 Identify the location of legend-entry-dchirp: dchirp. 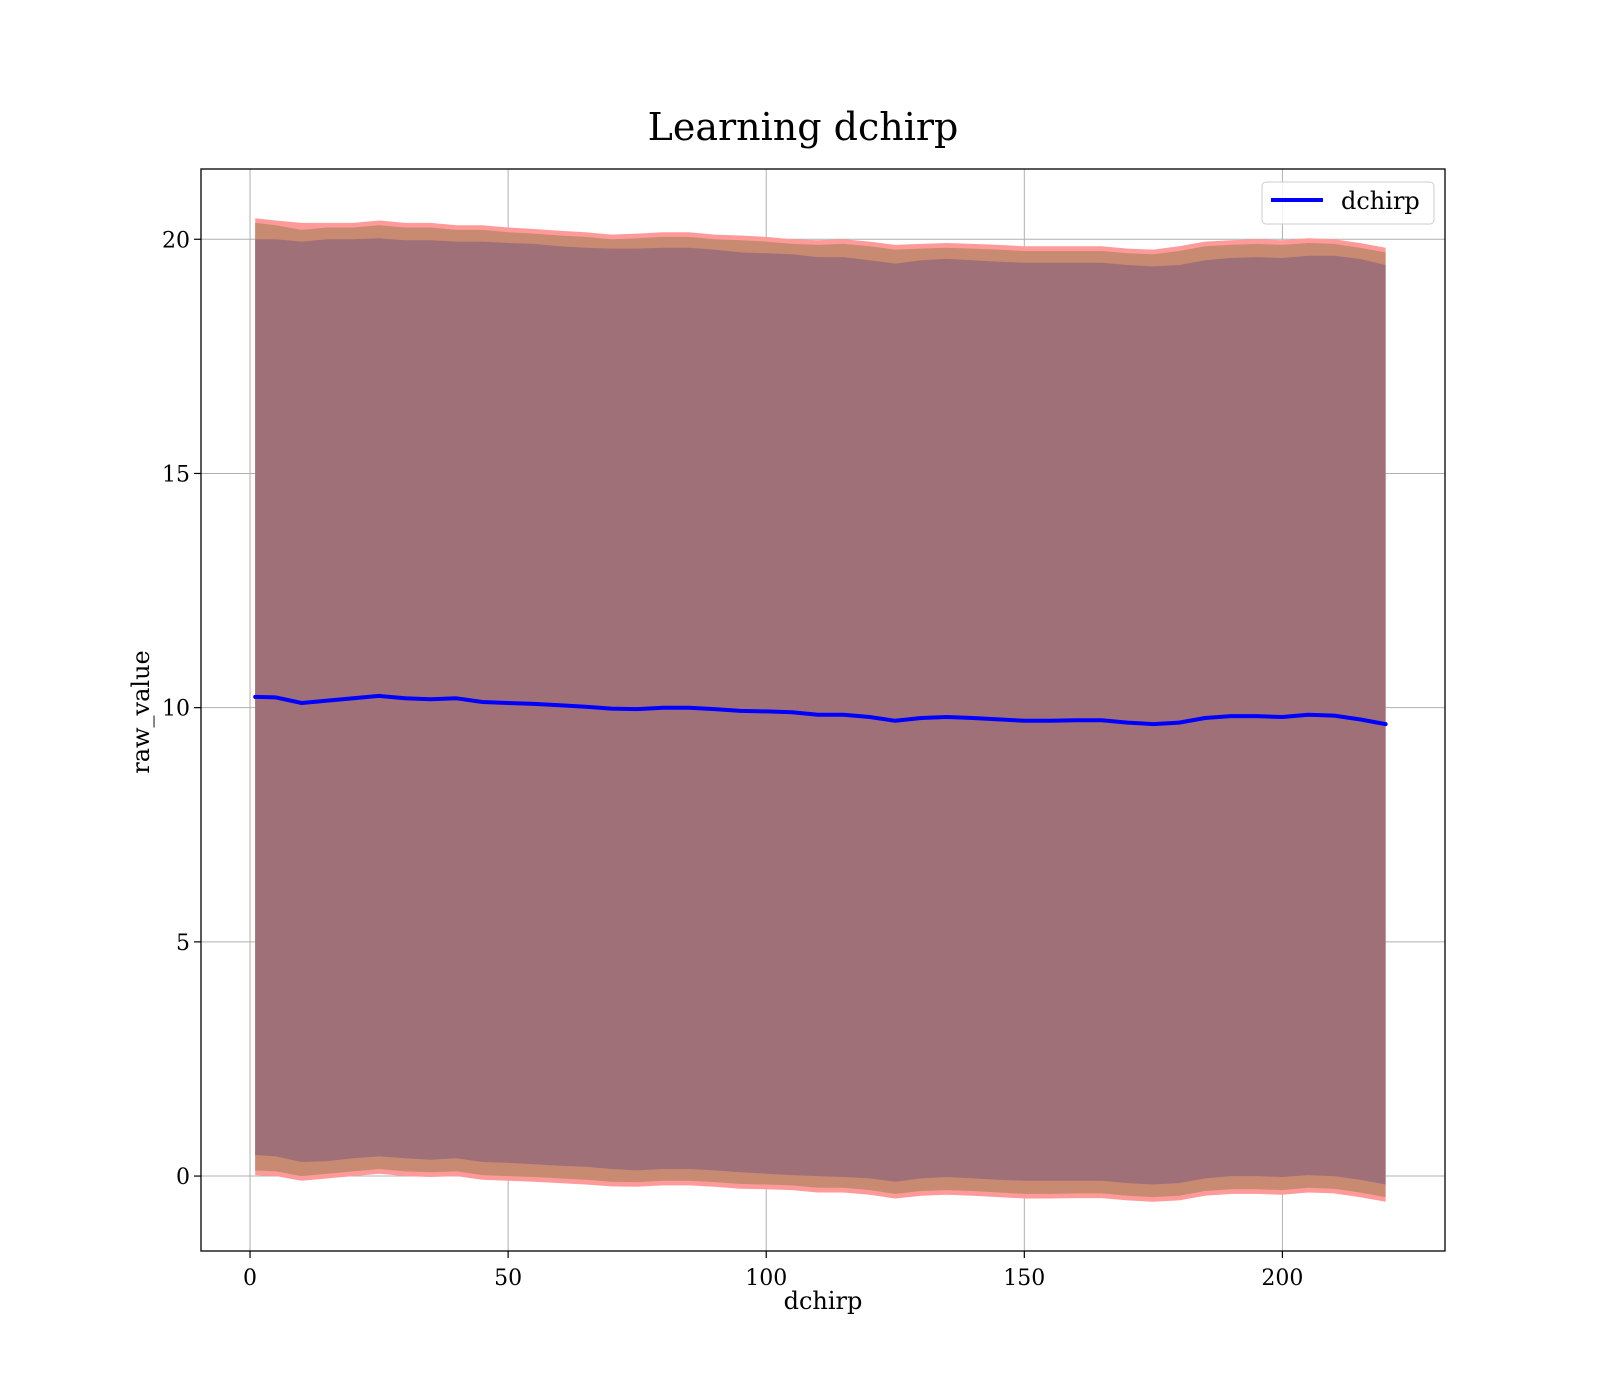
(1380, 201).